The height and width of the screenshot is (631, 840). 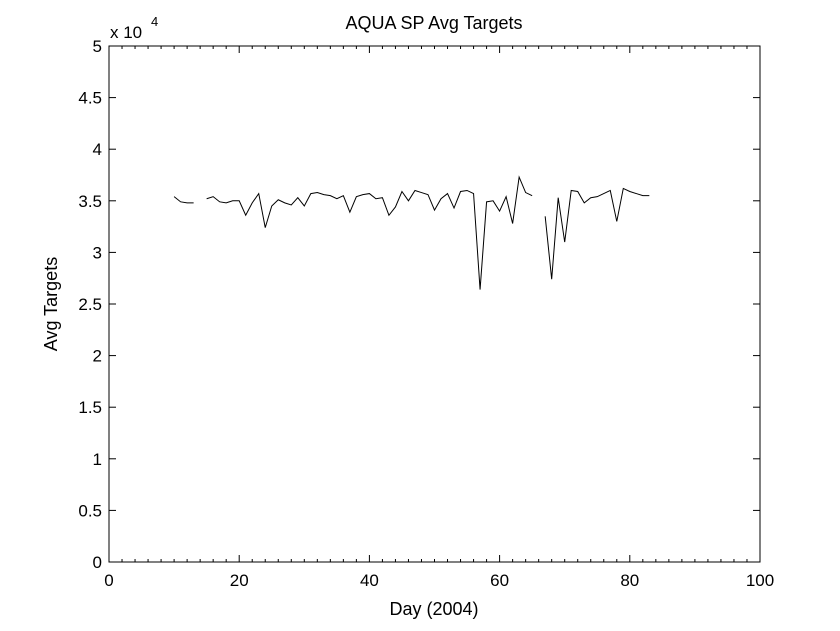 What do you see at coordinates (369, 580) in the screenshot?
I see `x-tick-label: 40` at bounding box center [369, 580].